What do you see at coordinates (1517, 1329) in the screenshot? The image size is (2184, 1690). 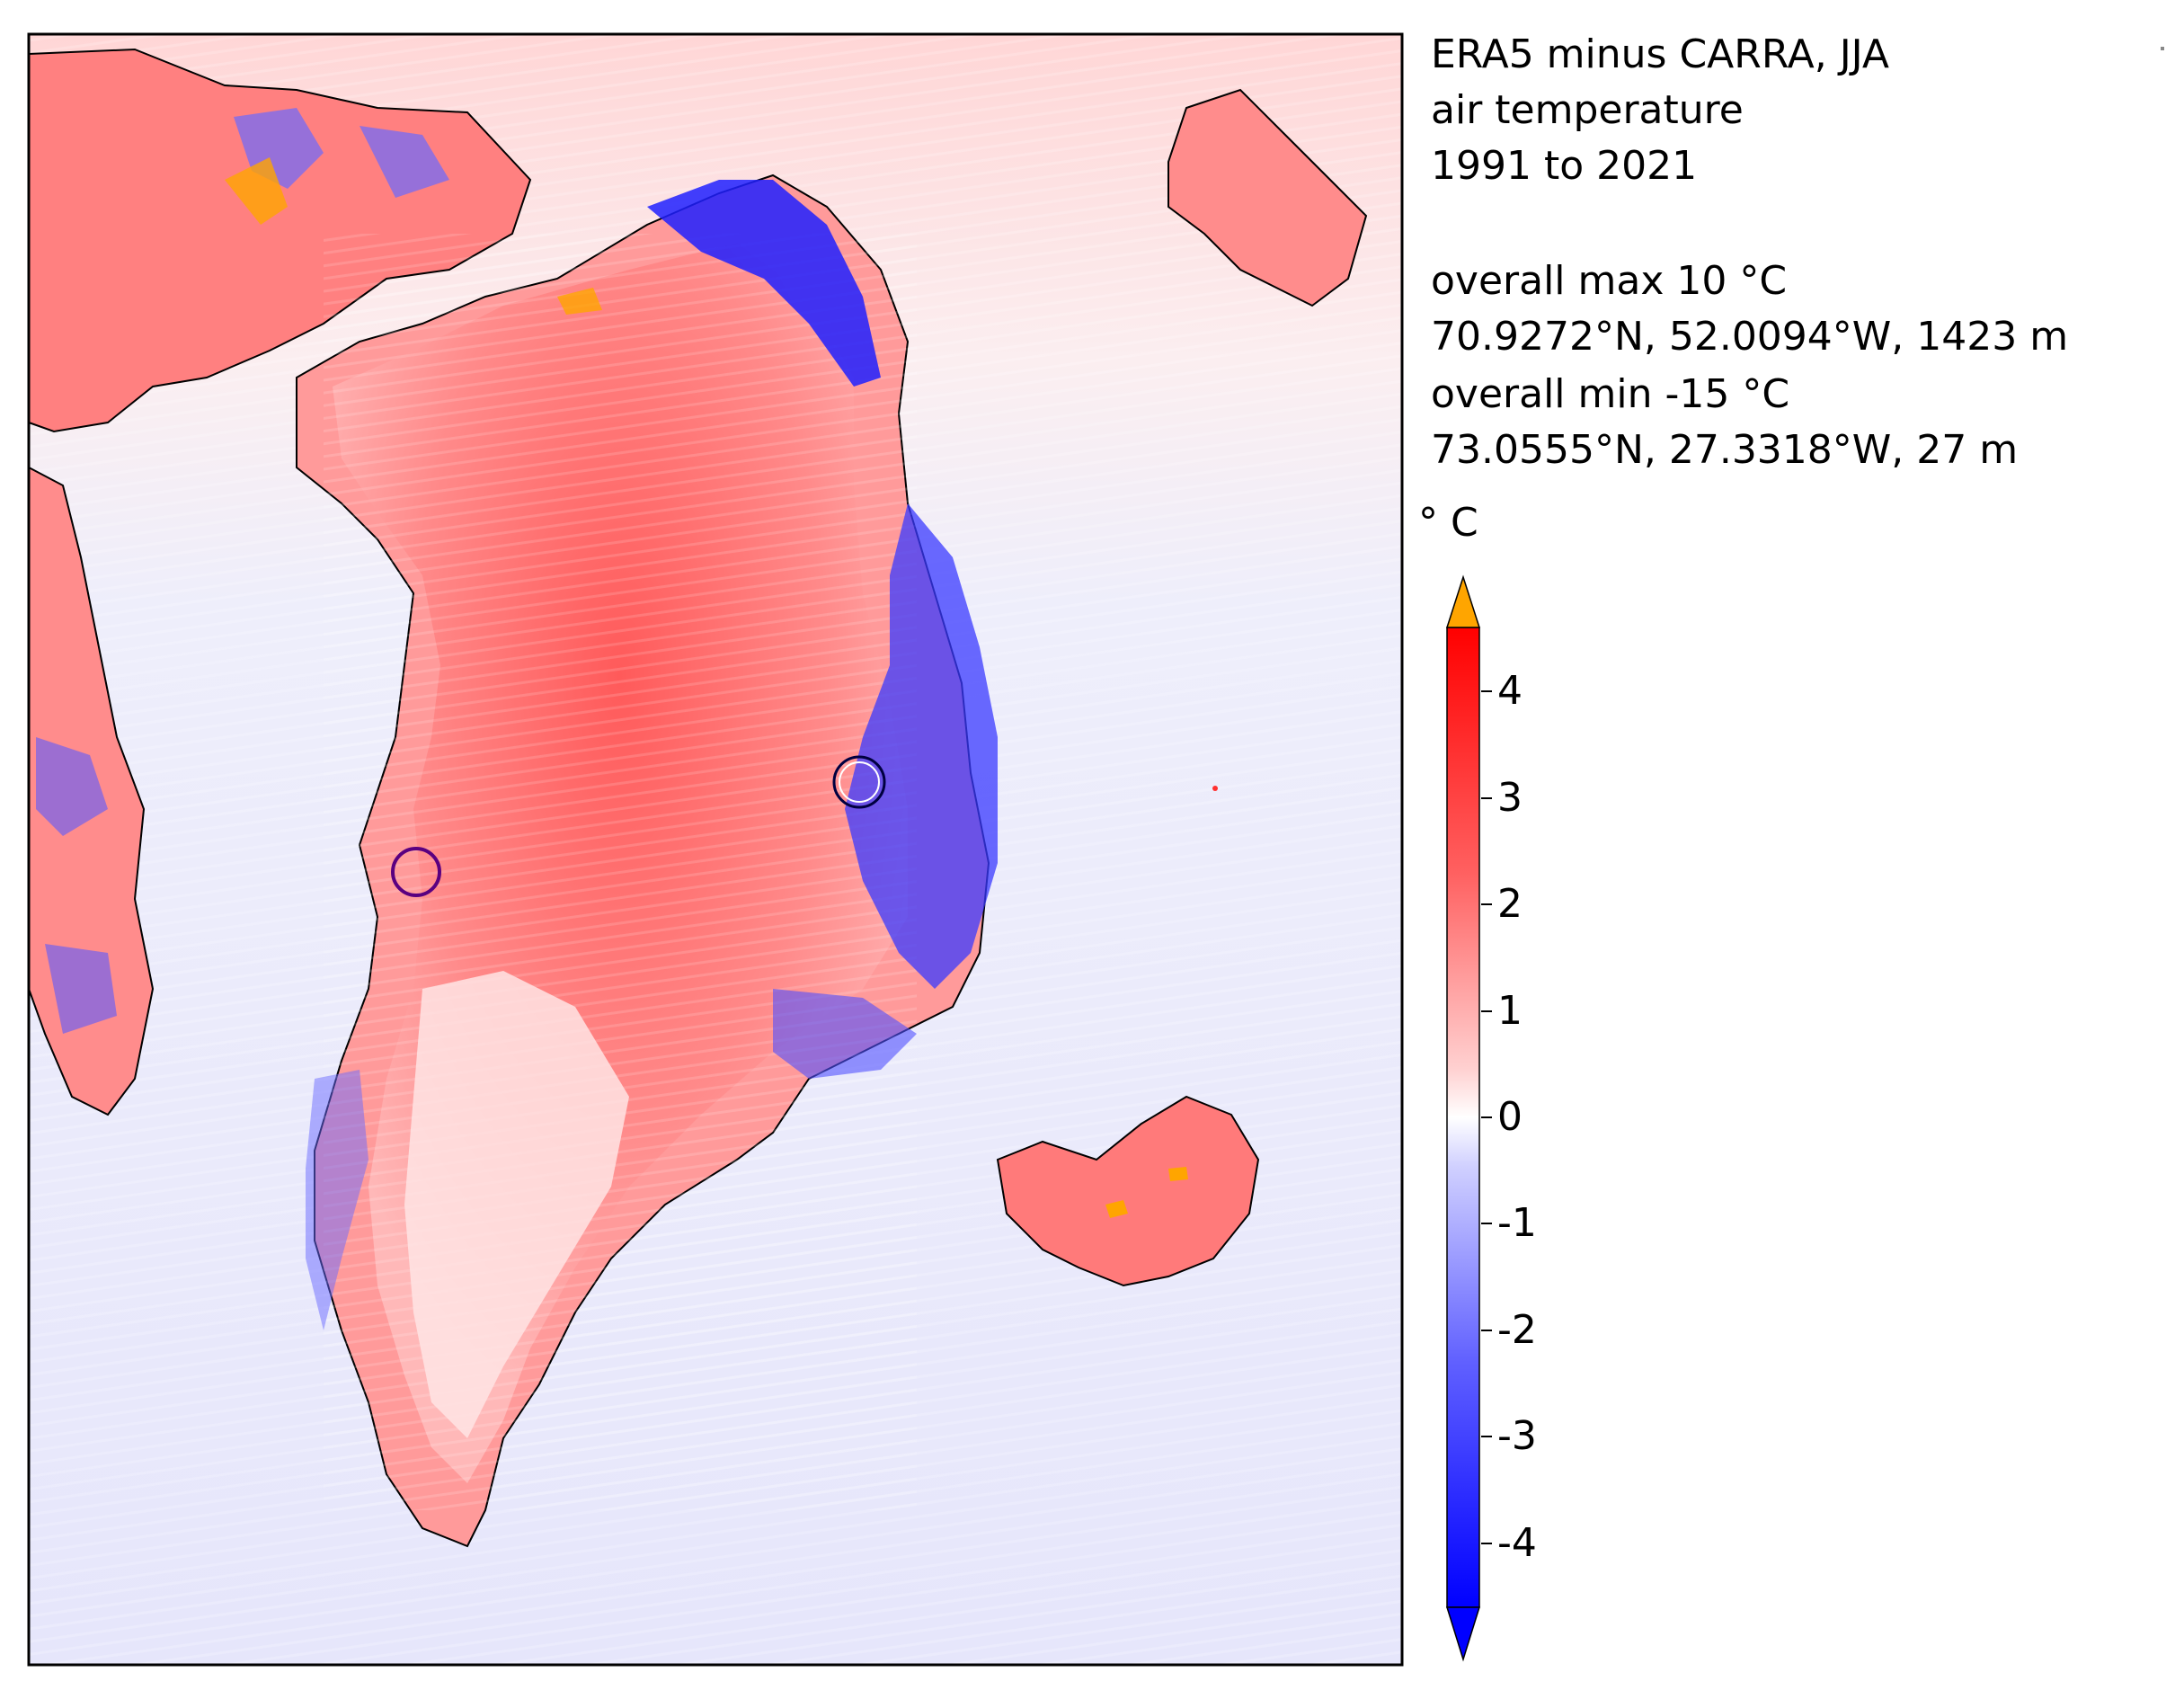 I see `colorbar-tick-label: -2` at bounding box center [1517, 1329].